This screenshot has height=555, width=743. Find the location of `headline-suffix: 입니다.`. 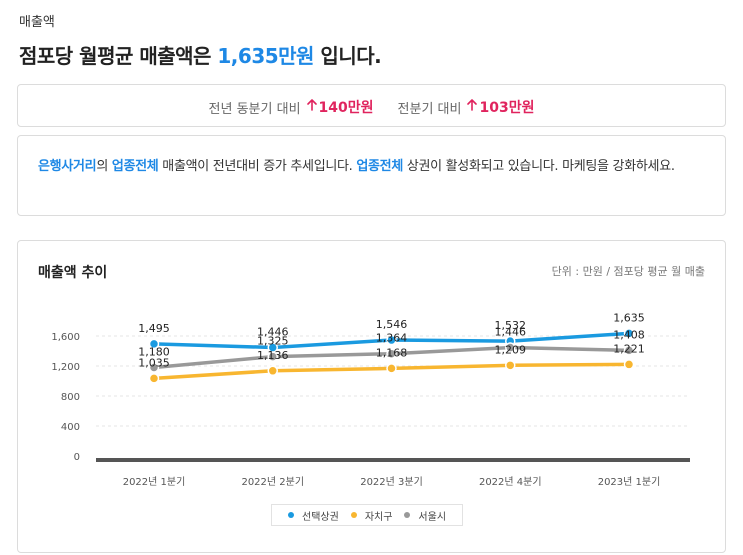

headline-suffix: 입니다. is located at coordinates (347, 56).